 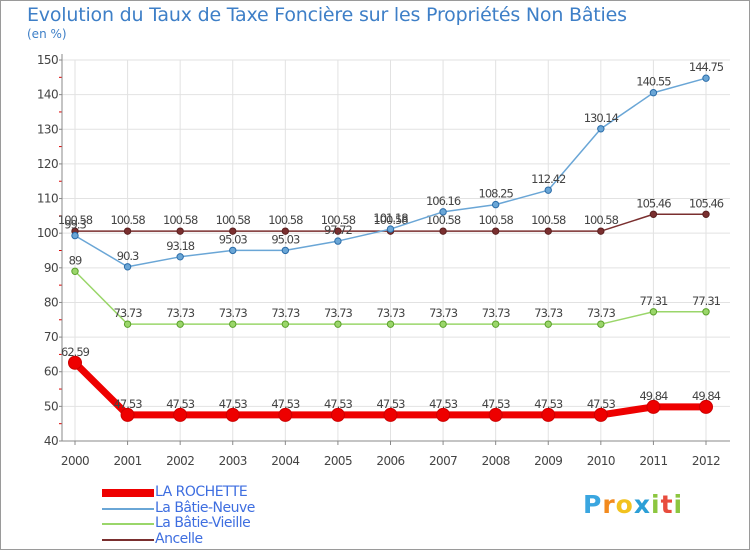 What do you see at coordinates (624, 504) in the screenshot?
I see `logo-letter: o` at bounding box center [624, 504].